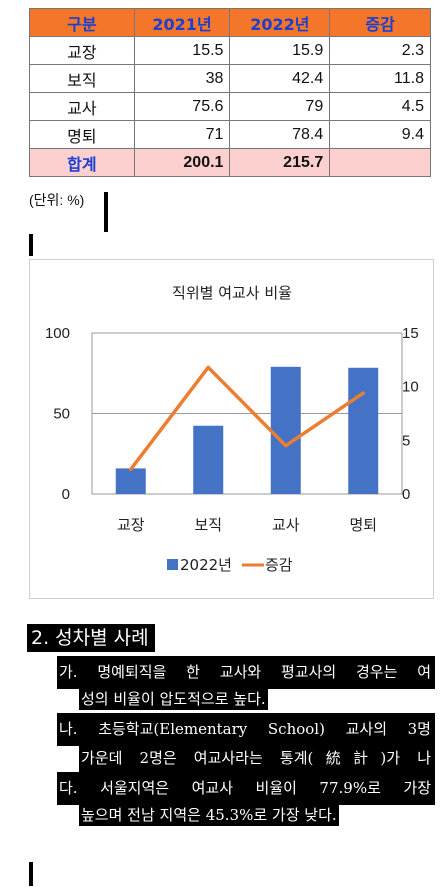 The width and height of the screenshot is (448, 887). What do you see at coordinates (182, 134) in the screenshot?
I see `cell-2021: 71` at bounding box center [182, 134].